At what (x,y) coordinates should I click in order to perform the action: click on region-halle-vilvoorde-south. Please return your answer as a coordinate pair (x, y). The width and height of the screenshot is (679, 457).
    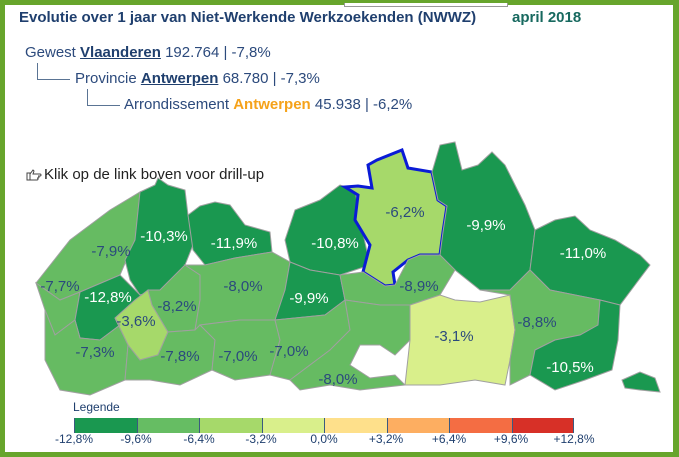
    Looking at the image, I should click on (350, 345).